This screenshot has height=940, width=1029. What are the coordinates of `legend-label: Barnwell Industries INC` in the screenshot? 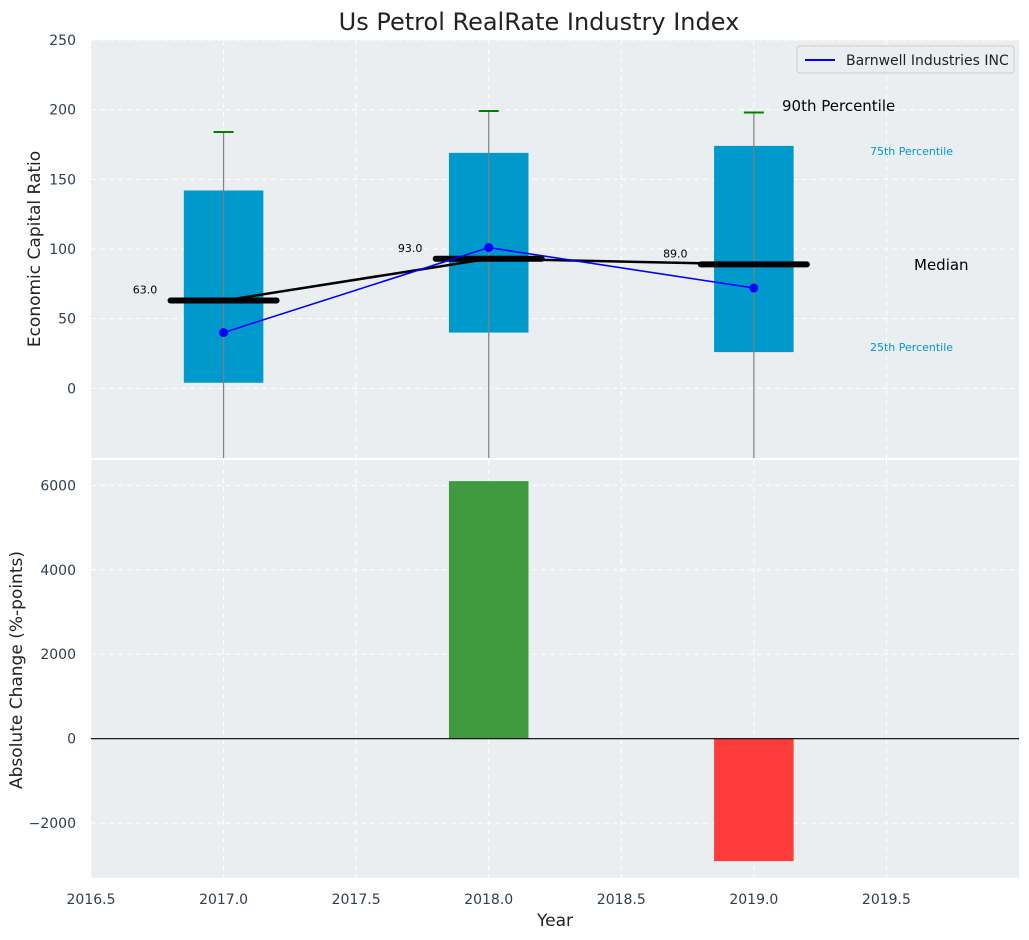 It's located at (927, 61).